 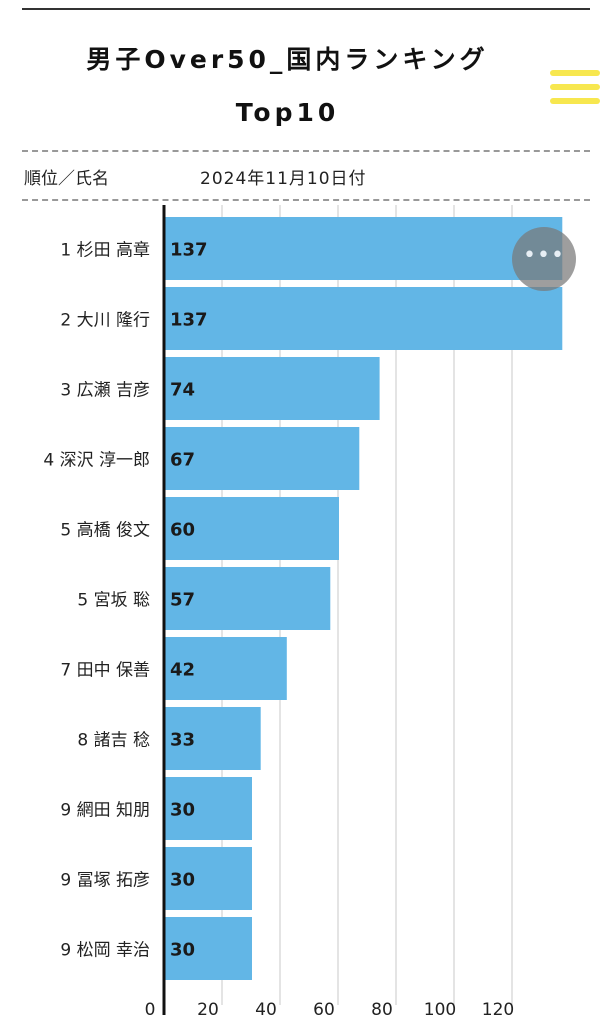 I want to click on category-label: 5 宮坂 聡, so click(x=113, y=601).